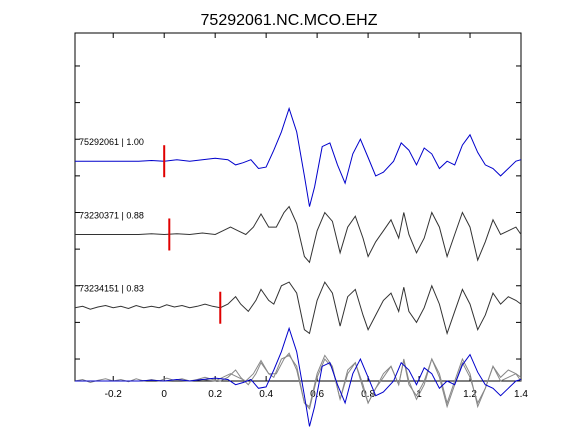  Describe the element at coordinates (114, 394) in the screenshot. I see `x-tick-label: -0.2` at that location.